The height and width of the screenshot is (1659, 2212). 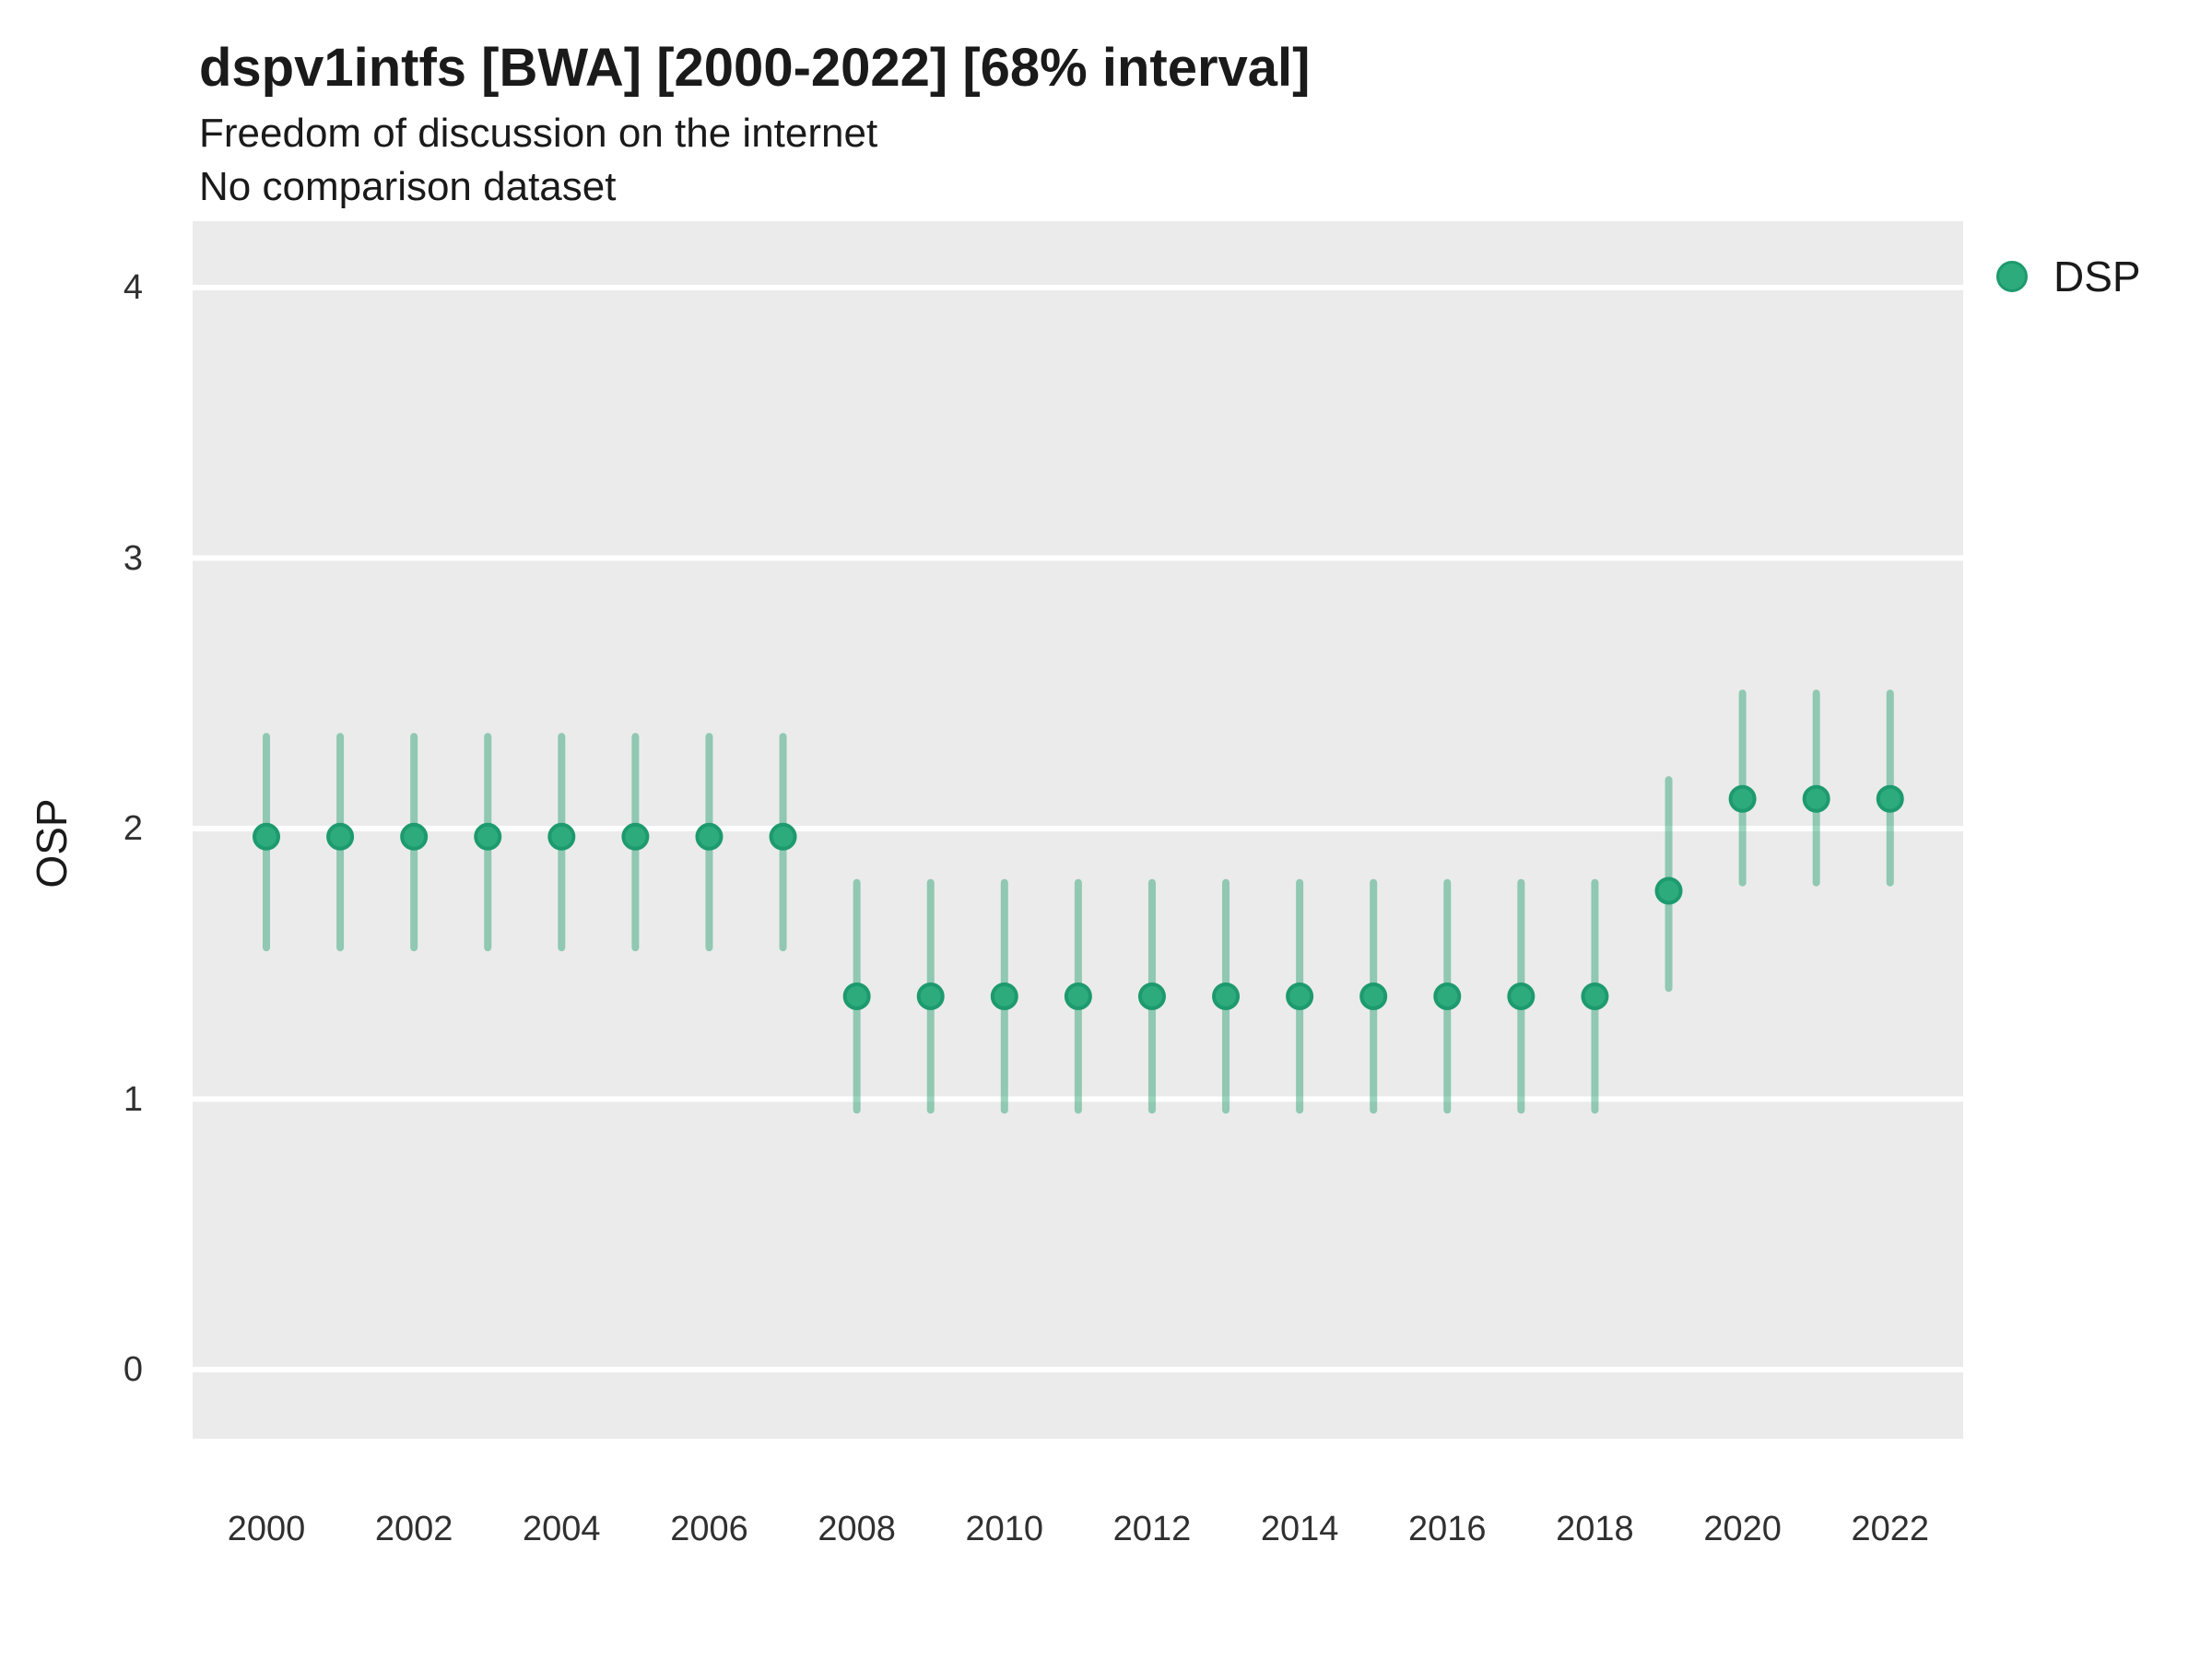 I want to click on y-tick-label: 0, so click(x=133, y=1369).